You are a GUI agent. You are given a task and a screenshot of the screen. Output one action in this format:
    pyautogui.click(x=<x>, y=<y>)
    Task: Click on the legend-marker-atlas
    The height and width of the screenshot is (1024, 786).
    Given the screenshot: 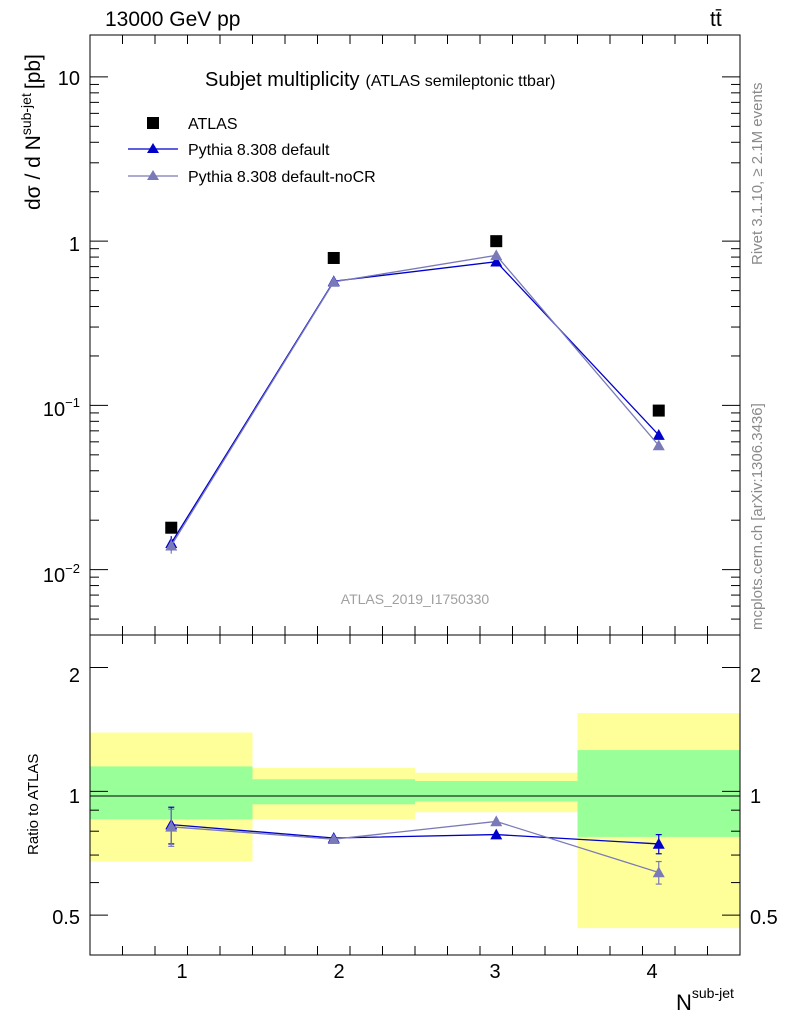 What is the action you would take?
    pyautogui.click(x=153, y=123)
    